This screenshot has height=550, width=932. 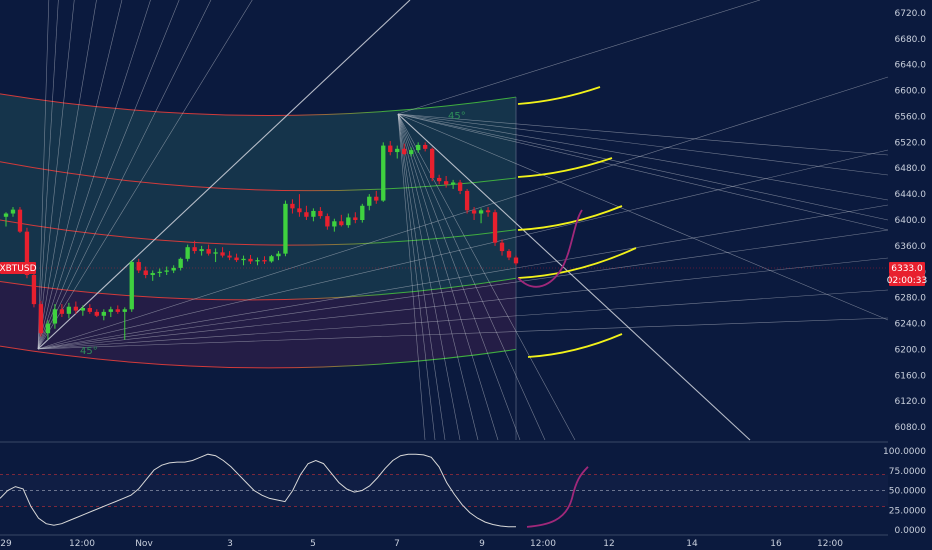 What do you see at coordinates (907, 472) in the screenshot?
I see `osc-tick-1: 75.0000` at bounding box center [907, 472].